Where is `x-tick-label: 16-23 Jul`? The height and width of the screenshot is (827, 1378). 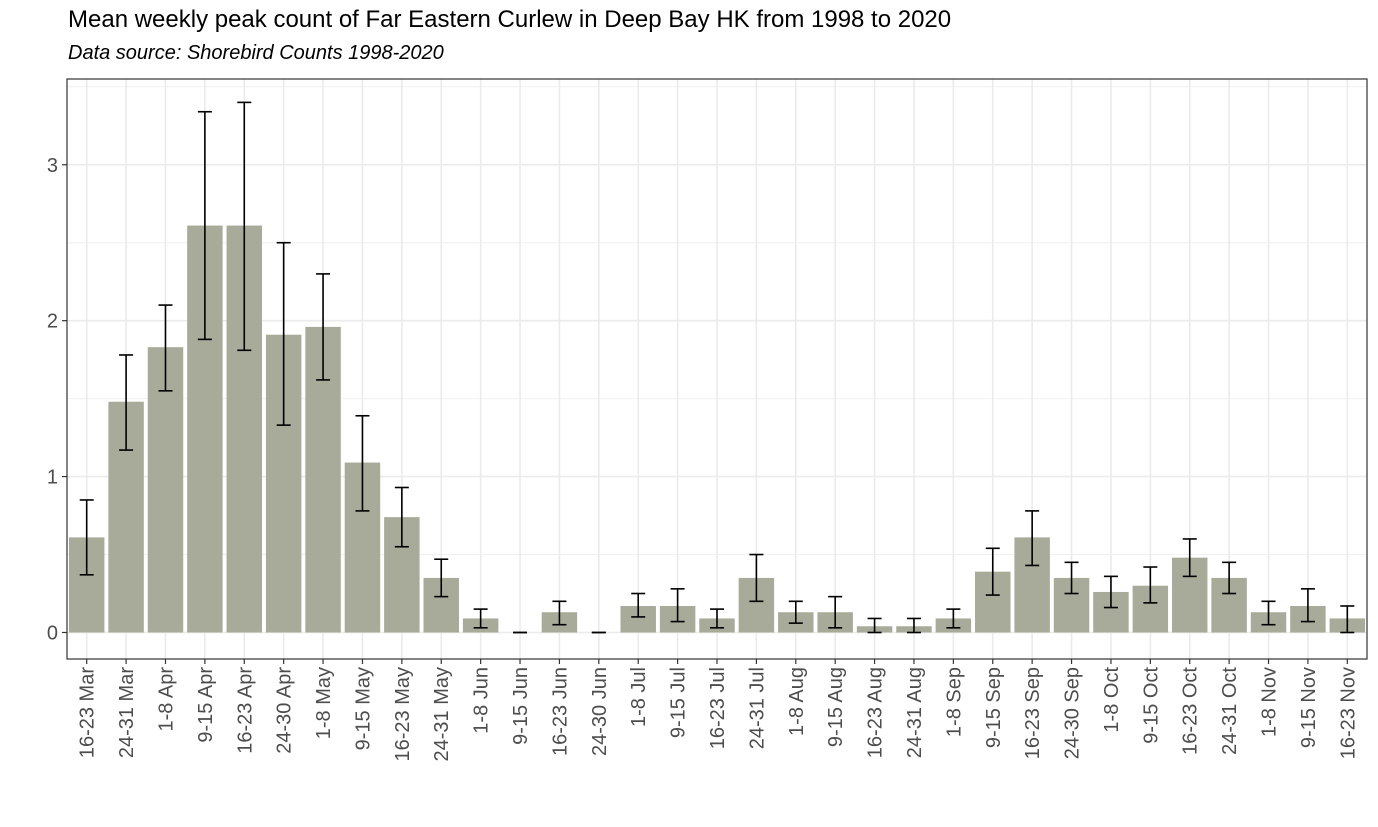 x-tick-label: 16-23 Jul is located at coordinates (718, 708).